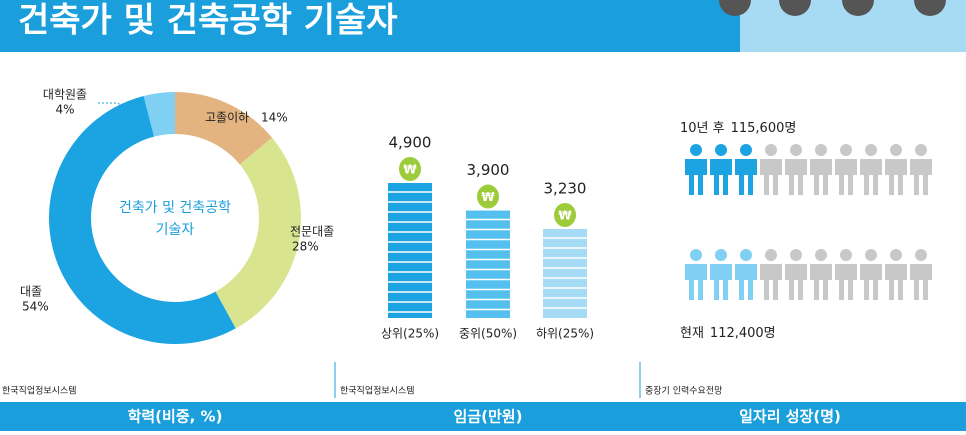 This screenshot has width=966, height=435. Describe the element at coordinates (702, 128) in the screenshot. I see `row-category: 10년 후` at that location.